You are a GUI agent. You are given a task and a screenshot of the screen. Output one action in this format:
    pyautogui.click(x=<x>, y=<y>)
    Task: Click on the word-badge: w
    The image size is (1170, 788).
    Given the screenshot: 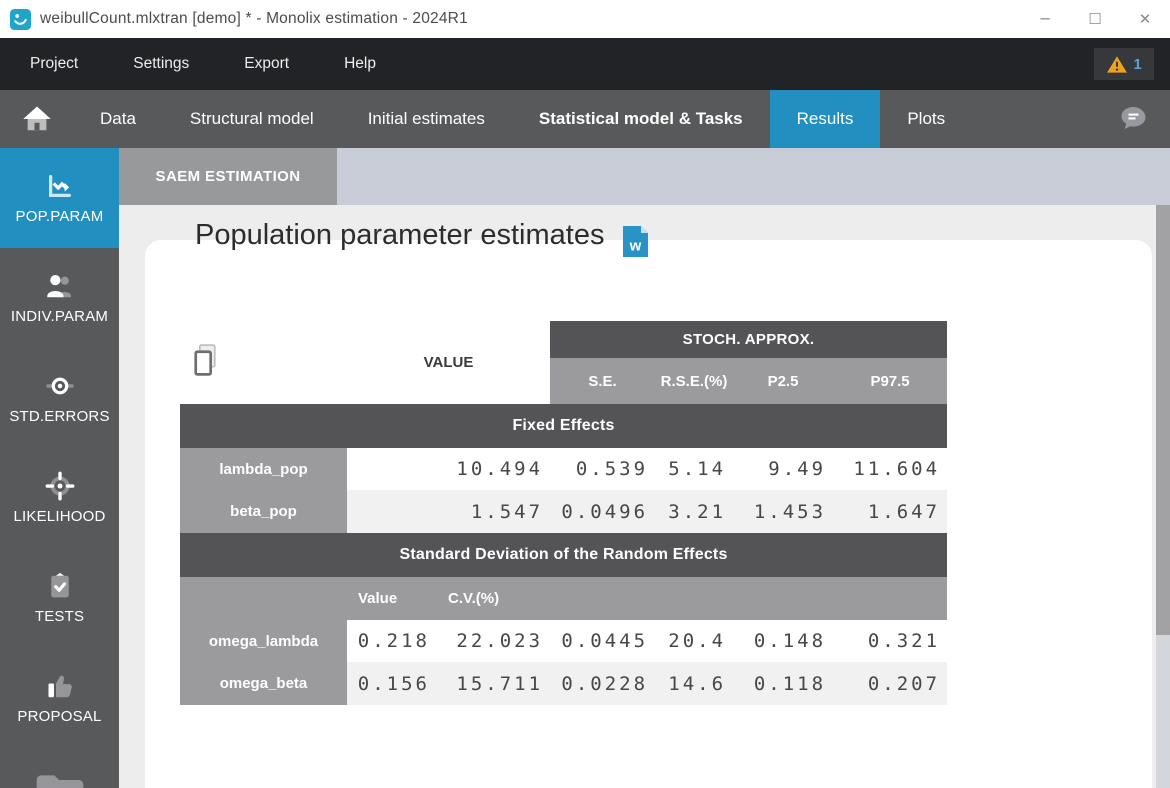 What is the action you would take?
    pyautogui.click(x=635, y=246)
    